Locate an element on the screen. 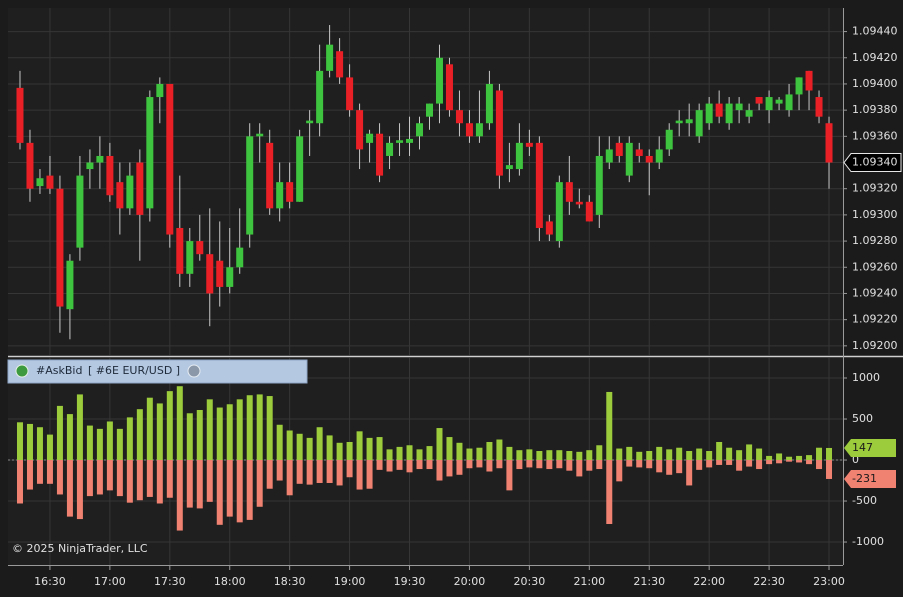  y-tick-label: 1.09260 is located at coordinates (875, 266).